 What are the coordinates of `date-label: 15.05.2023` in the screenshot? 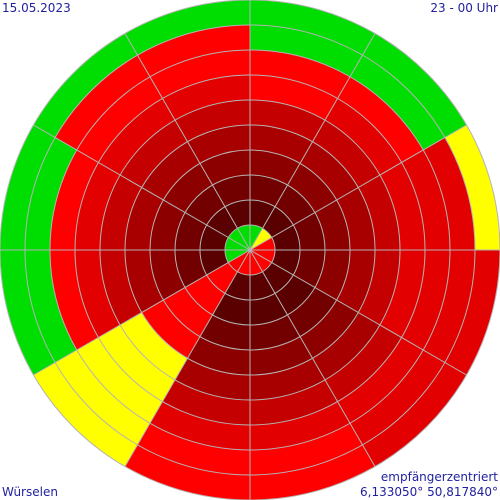 It's located at (36, 8).